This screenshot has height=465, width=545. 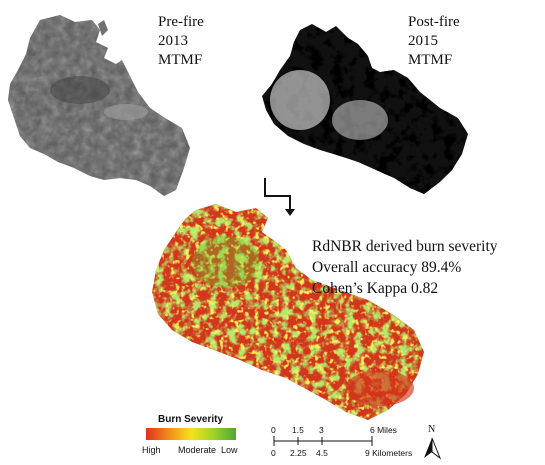 I want to click on post-fire-map, so click(x=365, y=109).